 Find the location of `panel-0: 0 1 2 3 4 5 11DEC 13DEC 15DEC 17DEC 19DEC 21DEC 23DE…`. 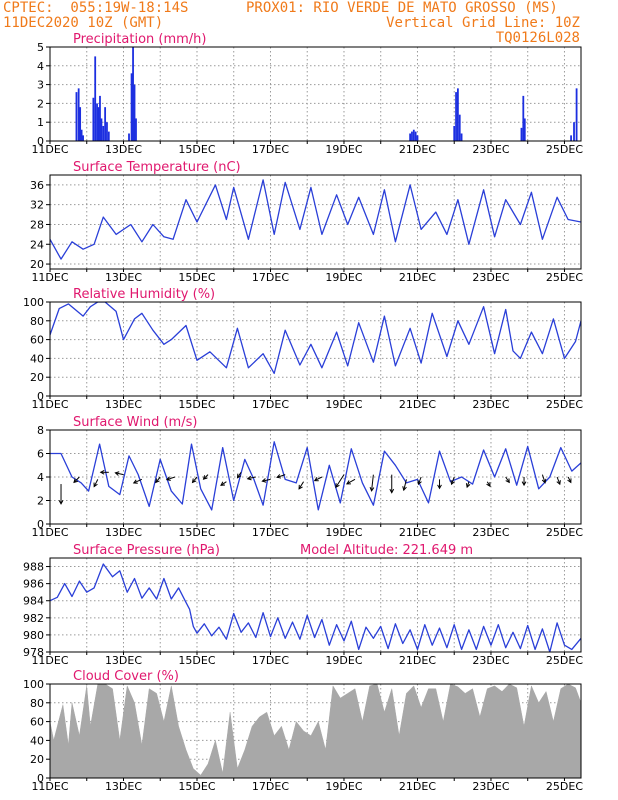

panel-0: 0 1 2 3 4 5 11DEC 13DEC 15DEC 17DEC 19DEC 21DEC 23DE… is located at coordinates (307, 94).